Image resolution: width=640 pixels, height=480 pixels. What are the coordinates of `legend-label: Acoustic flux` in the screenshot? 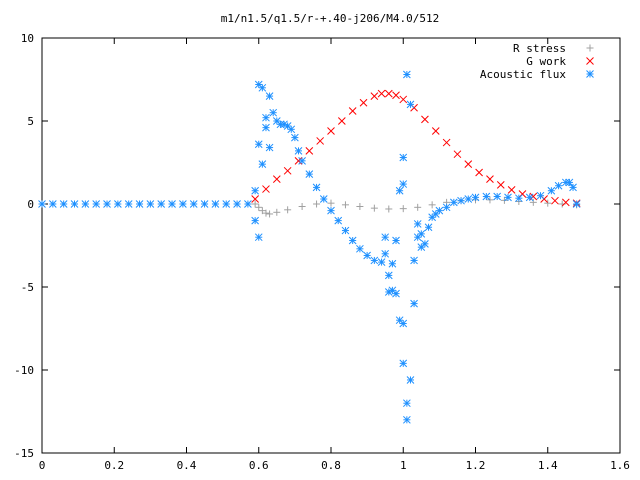 It's located at (523, 74).